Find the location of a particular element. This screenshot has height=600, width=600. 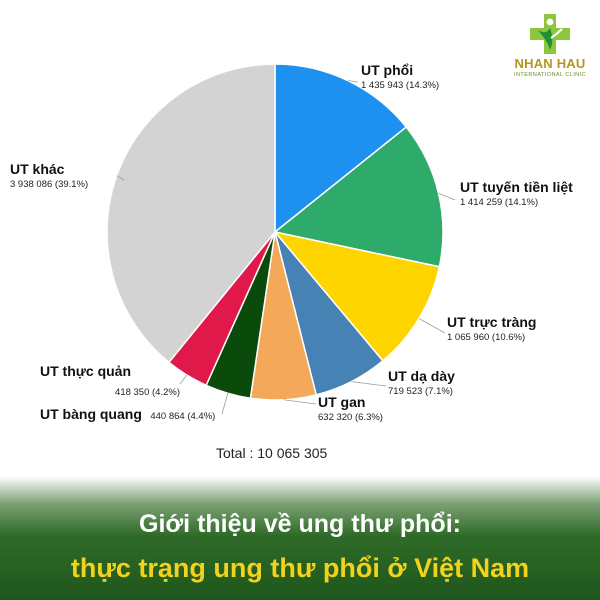

banner-subtitle: thực trạng ung thư phổi ở Việt Nam is located at coordinates (300, 568).